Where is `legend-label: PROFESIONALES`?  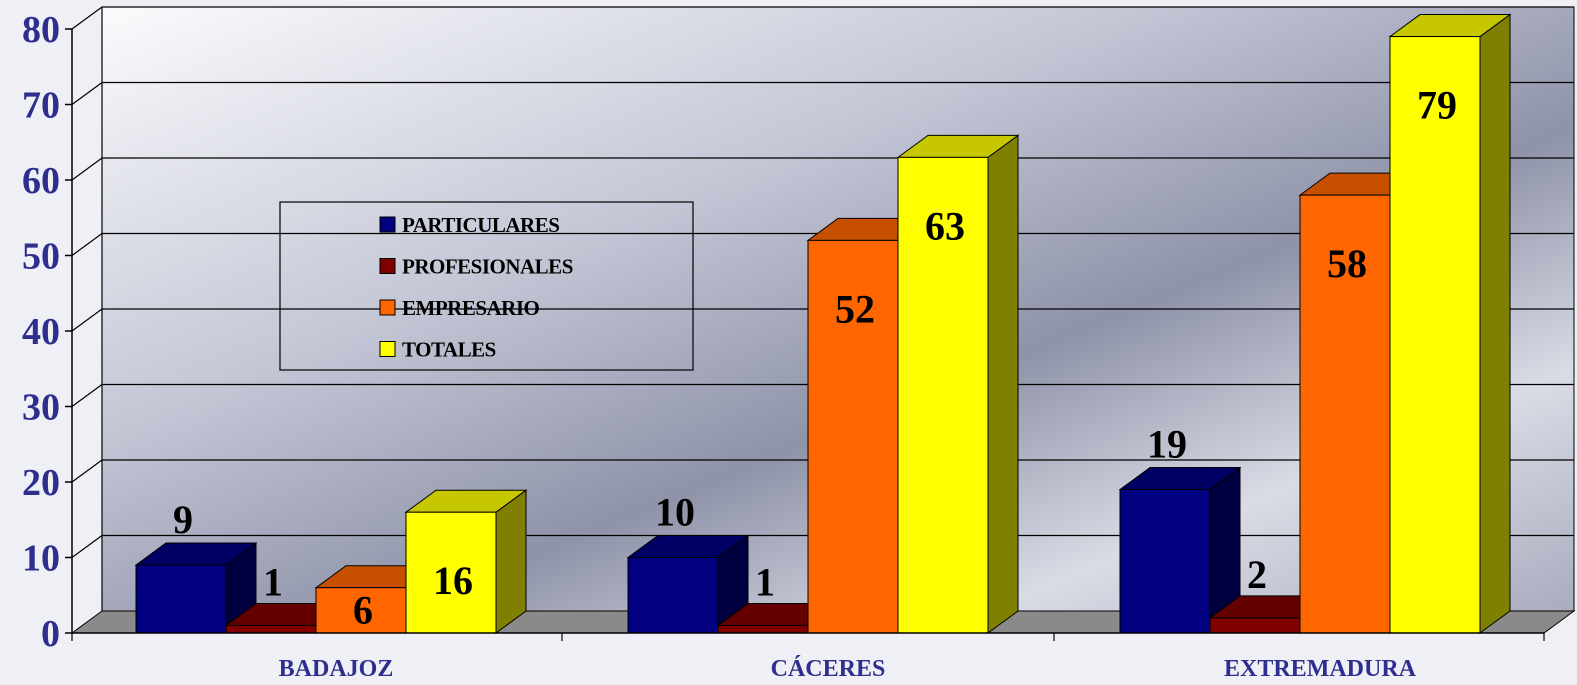 legend-label: PROFESIONALES is located at coordinates (487, 267).